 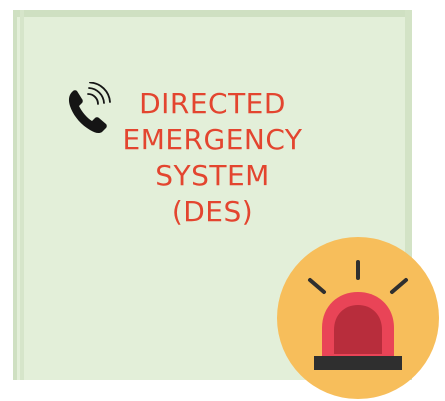 What do you see at coordinates (212, 103) in the screenshot?
I see `title-line-1: DIRECTED` at bounding box center [212, 103].